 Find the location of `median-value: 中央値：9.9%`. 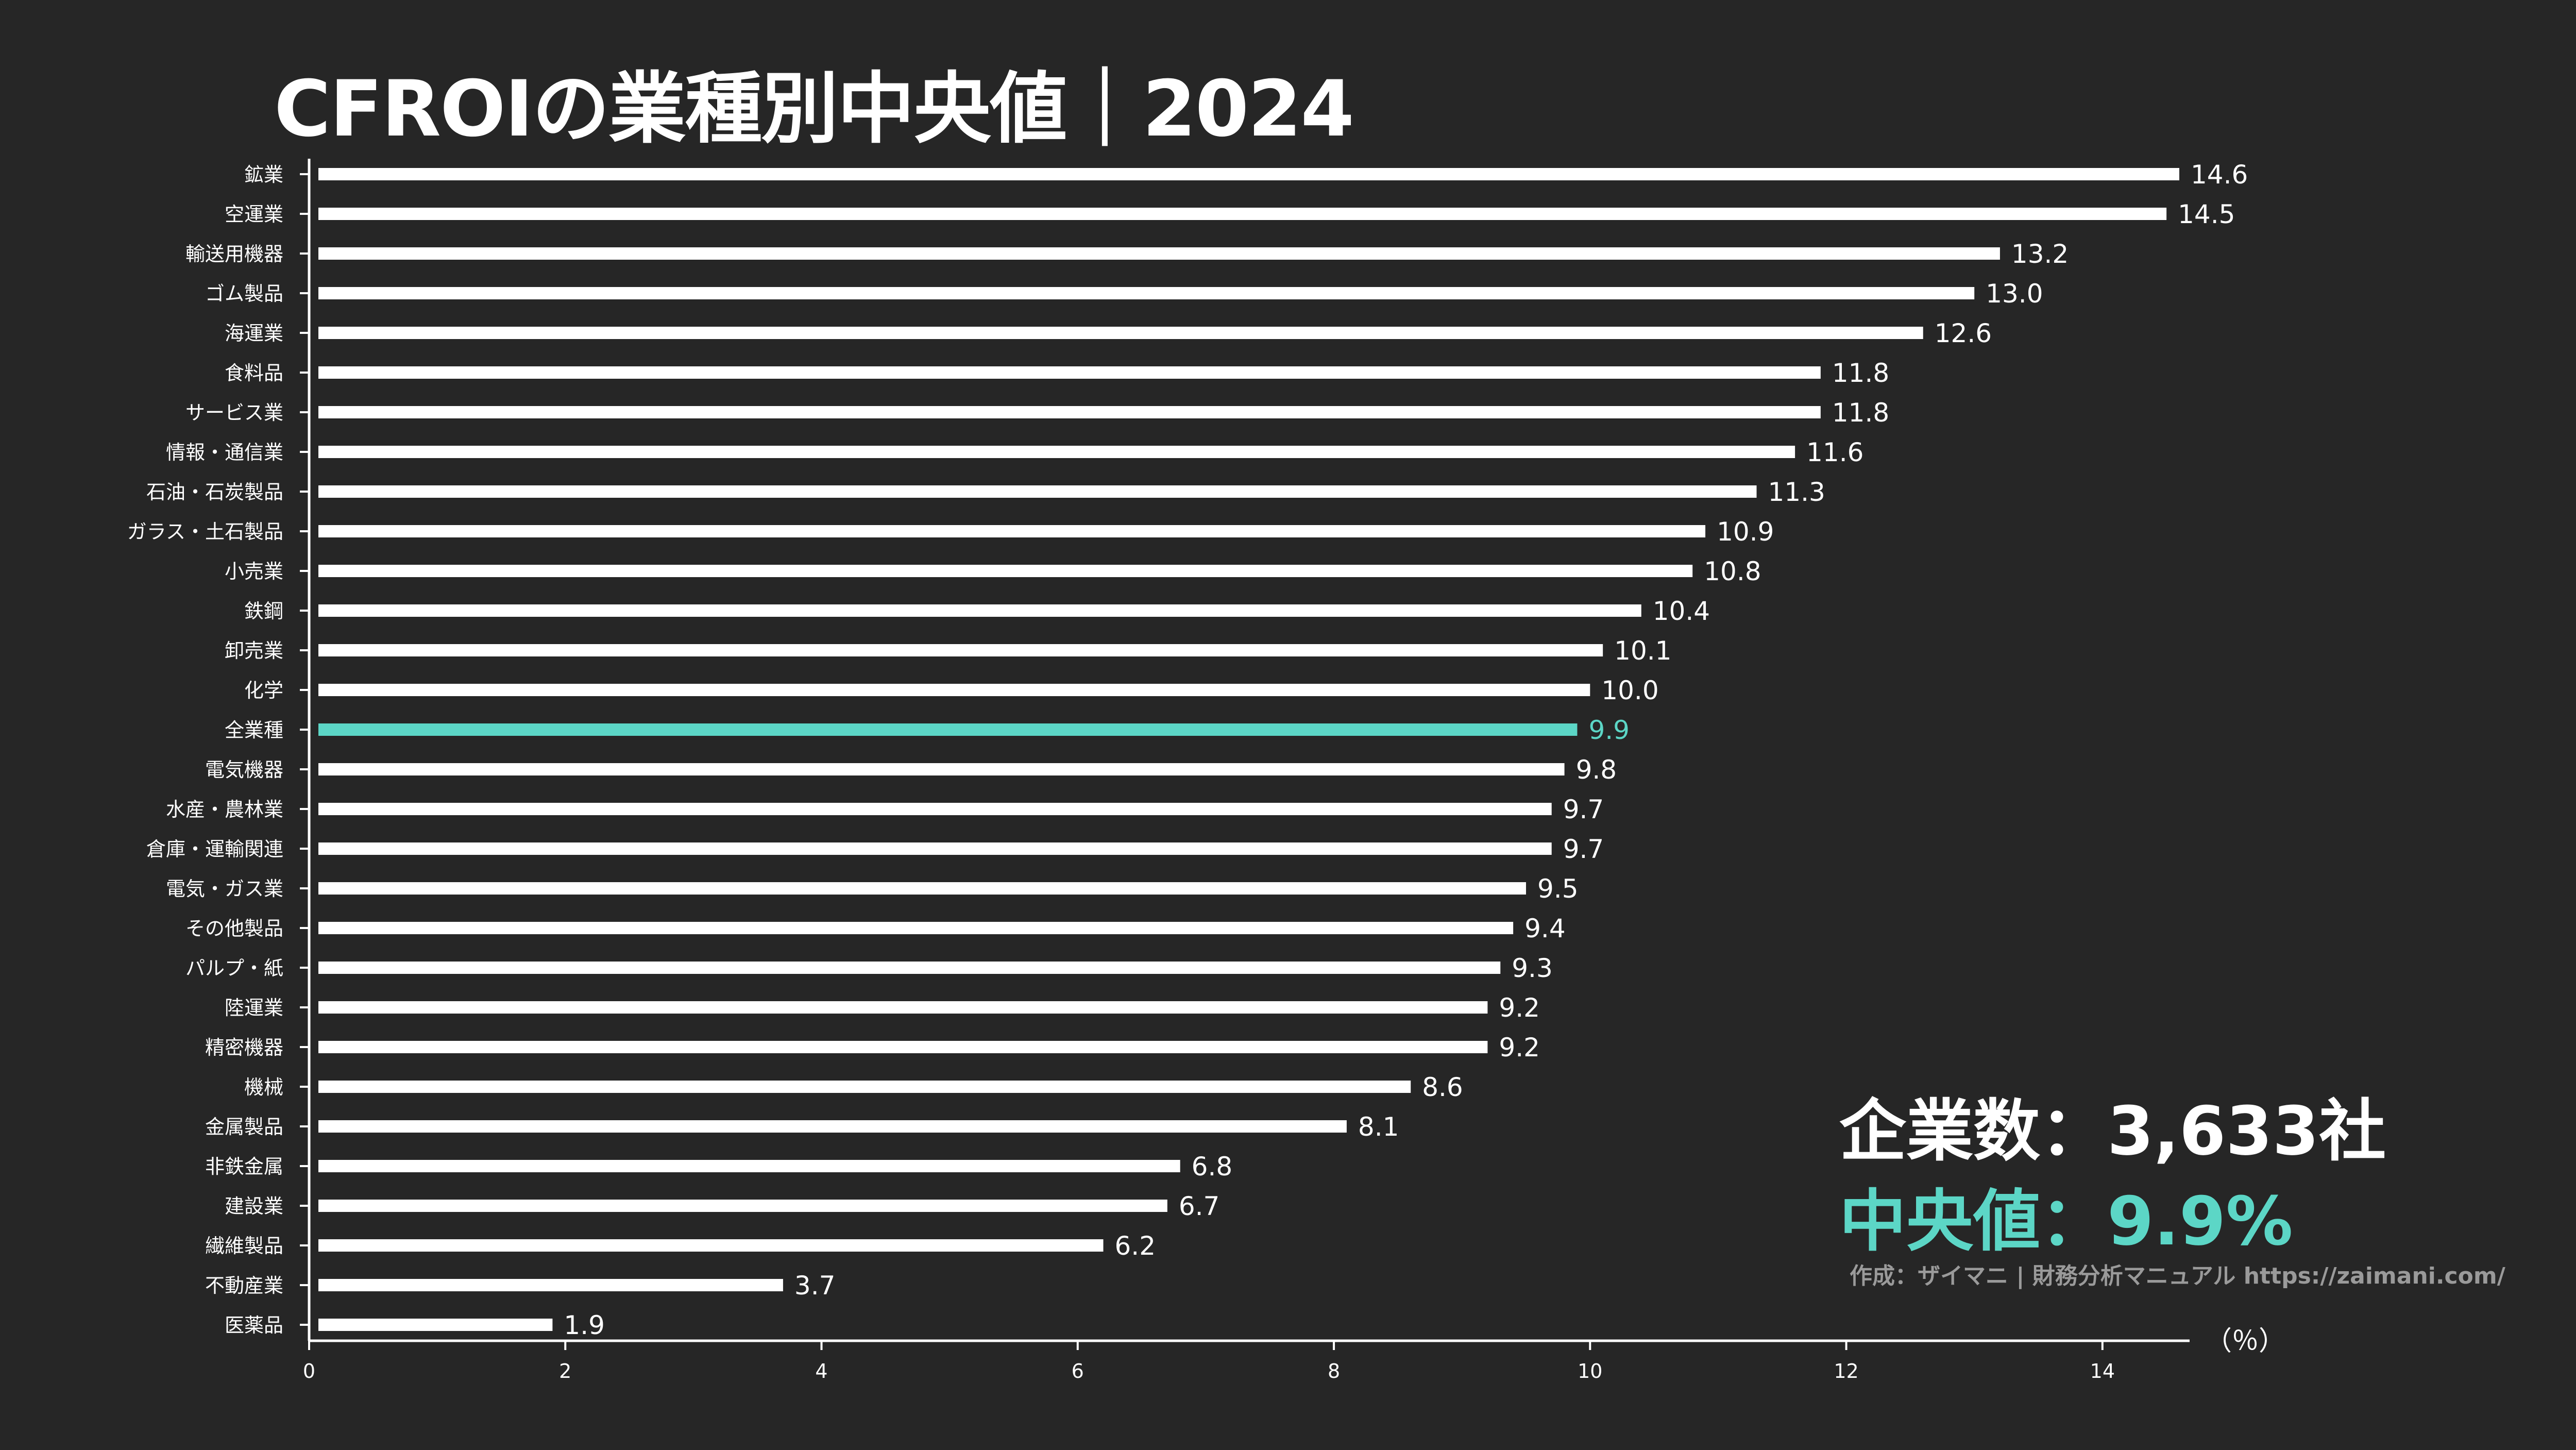

median-value: 中央値：9.9% is located at coordinates (2066, 1221).